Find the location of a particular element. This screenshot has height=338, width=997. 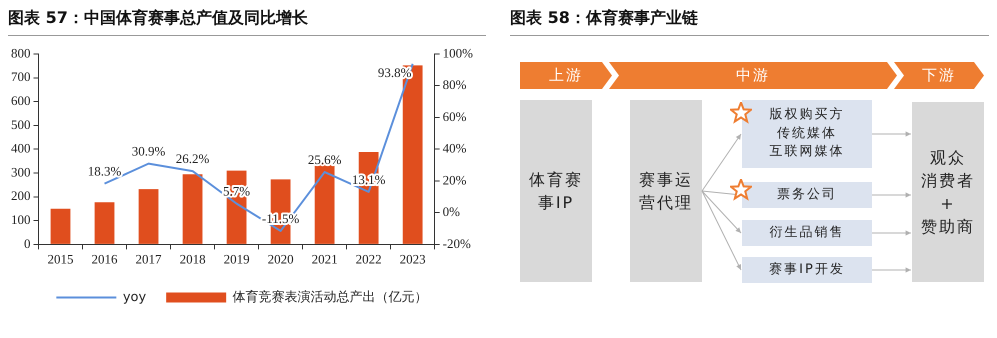

y2-tick-label: 60% is located at coordinates (454, 116).